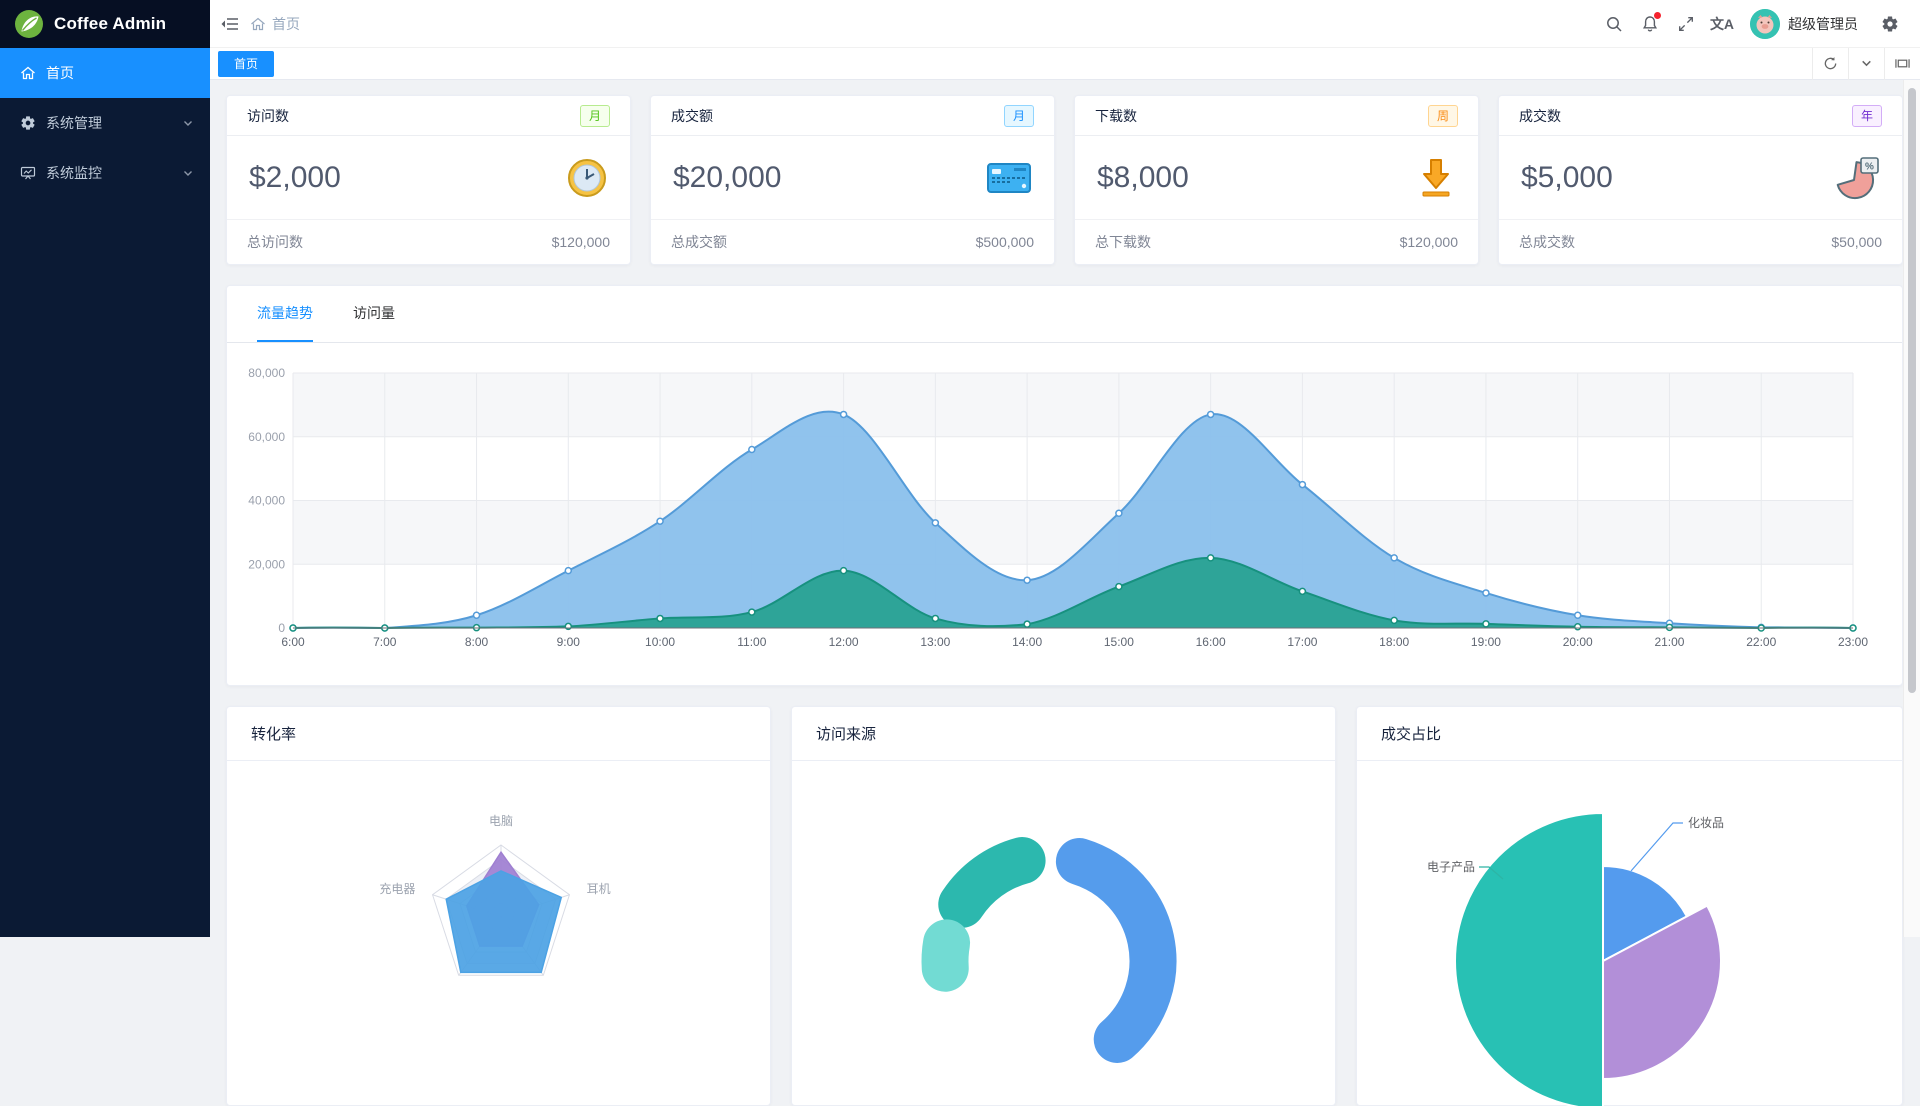 This screenshot has width=1920, height=1106. I want to click on tab-traffic-trend: 流量趋势, so click(285, 314).